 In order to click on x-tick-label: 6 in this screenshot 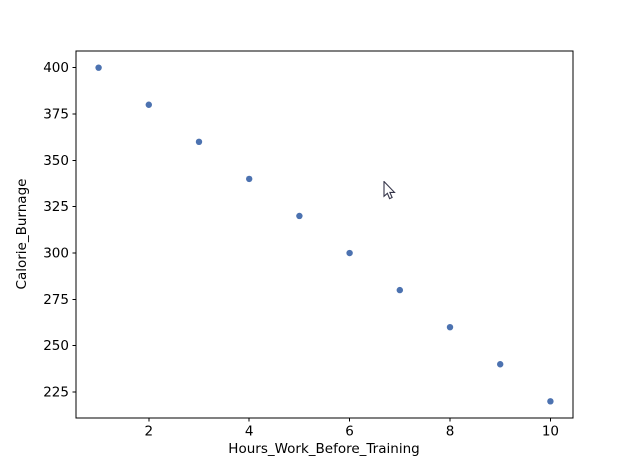, I will do `click(349, 432)`.